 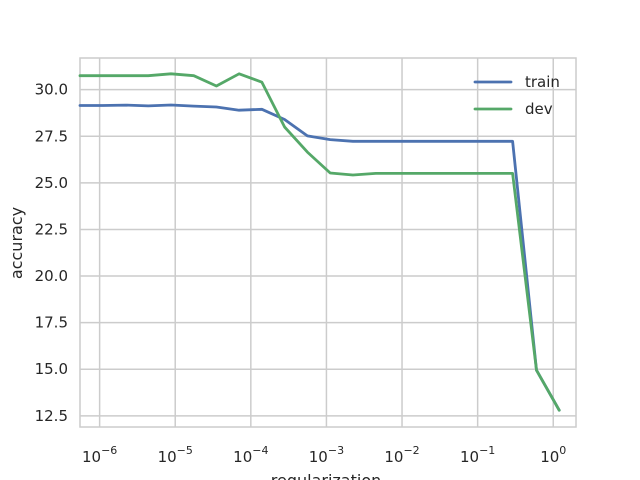 What do you see at coordinates (326, 475) in the screenshot?
I see `x-axis-label: regularization` at bounding box center [326, 475].